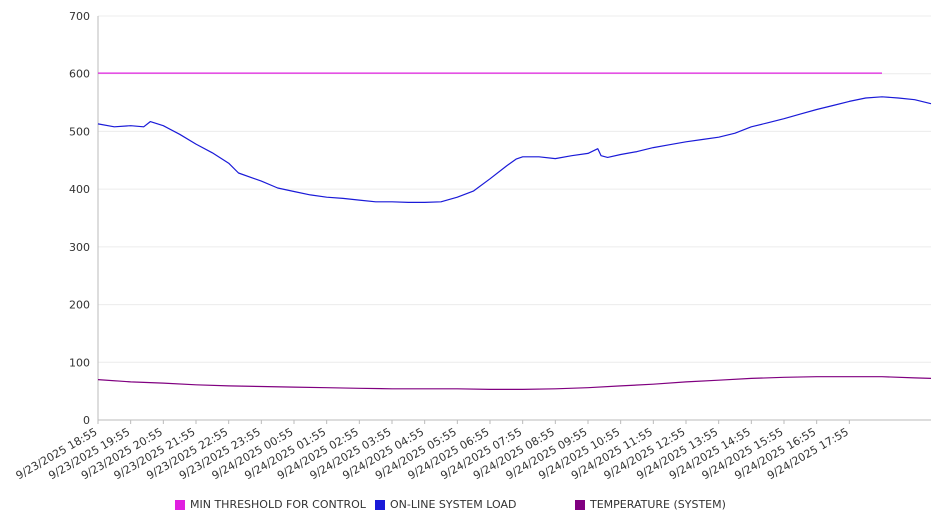 The height and width of the screenshot is (526, 946). I want to click on y-tick-label: 200, so click(79, 305).